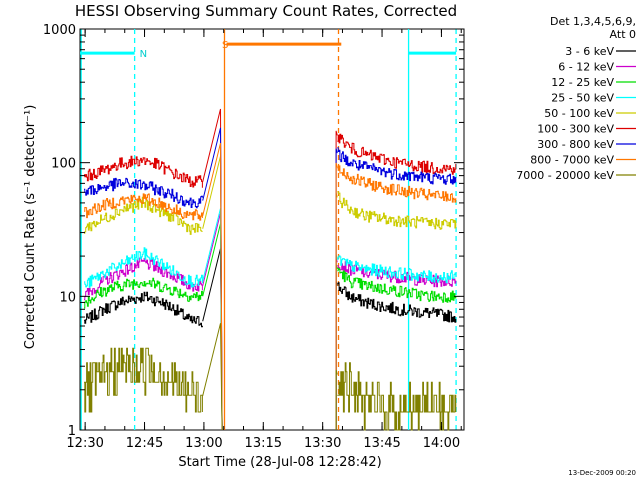 The height and width of the screenshot is (480, 640). I want to click on legend-entry-label: 25 - 50 keV, so click(582, 98).